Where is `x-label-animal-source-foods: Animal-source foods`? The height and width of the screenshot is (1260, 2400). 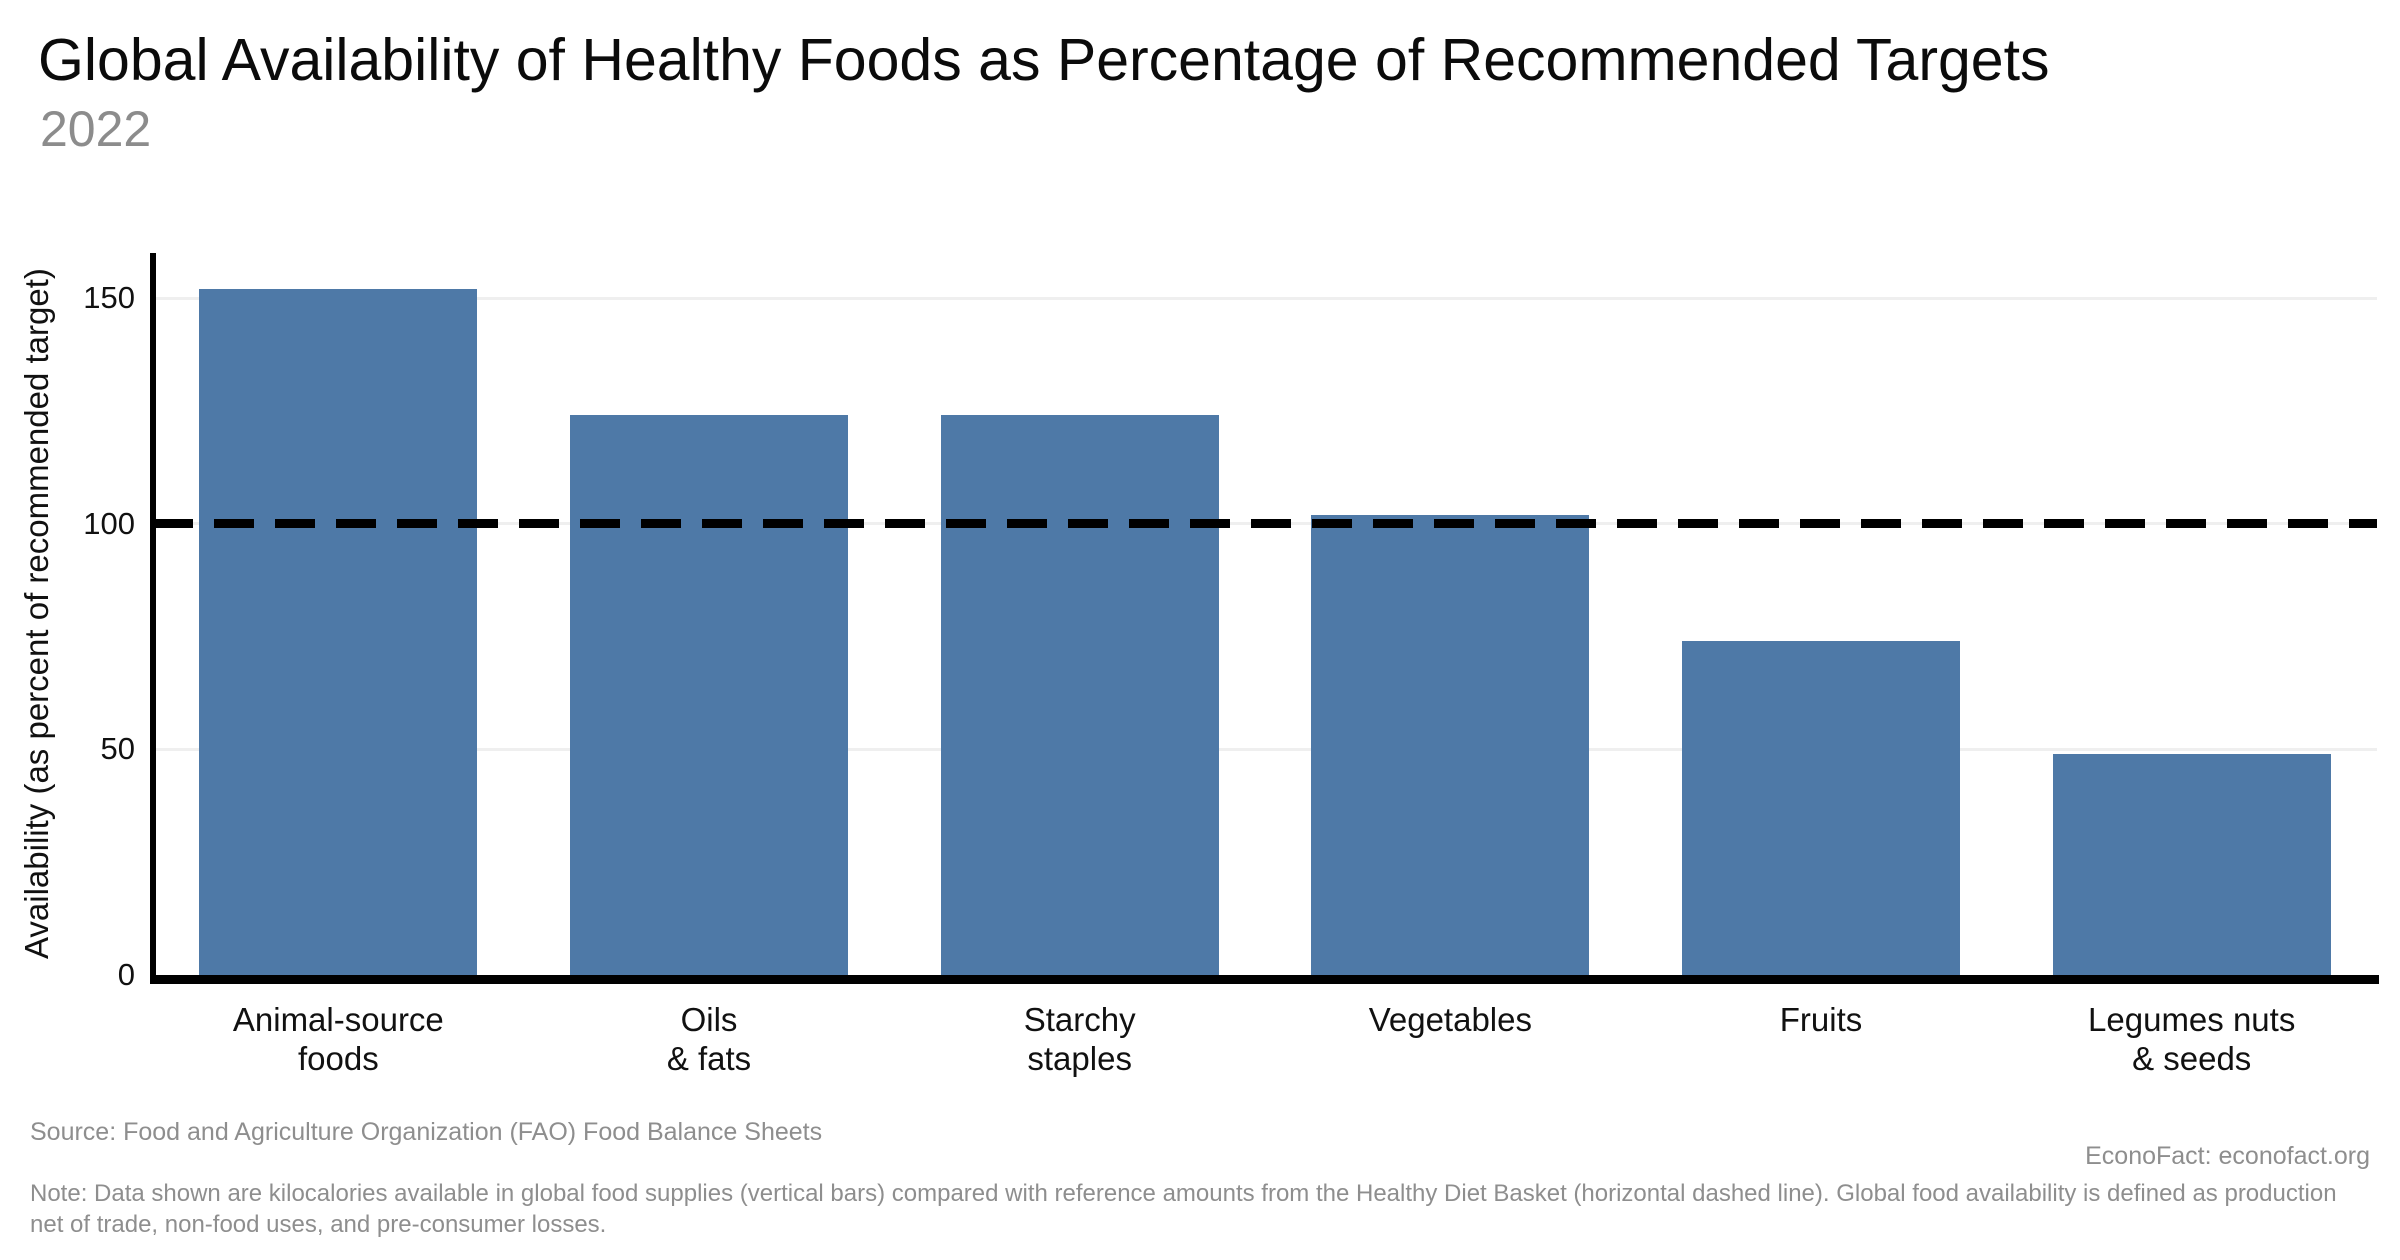 x-label-animal-source-foods: Animal-source foods is located at coordinates (338, 1039).